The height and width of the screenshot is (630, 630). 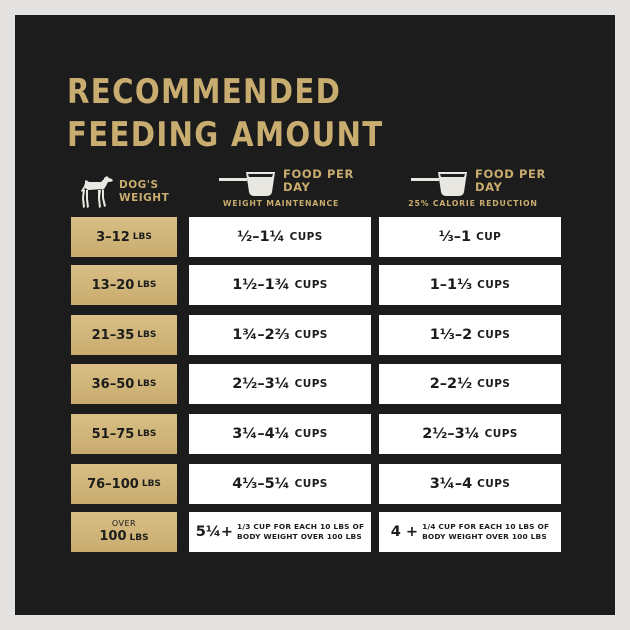 What do you see at coordinates (473, 191) in the screenshot?
I see `food-per-day-header-reduction: FOOD PER DAY 25% CALORIE REDUCTION` at bounding box center [473, 191].